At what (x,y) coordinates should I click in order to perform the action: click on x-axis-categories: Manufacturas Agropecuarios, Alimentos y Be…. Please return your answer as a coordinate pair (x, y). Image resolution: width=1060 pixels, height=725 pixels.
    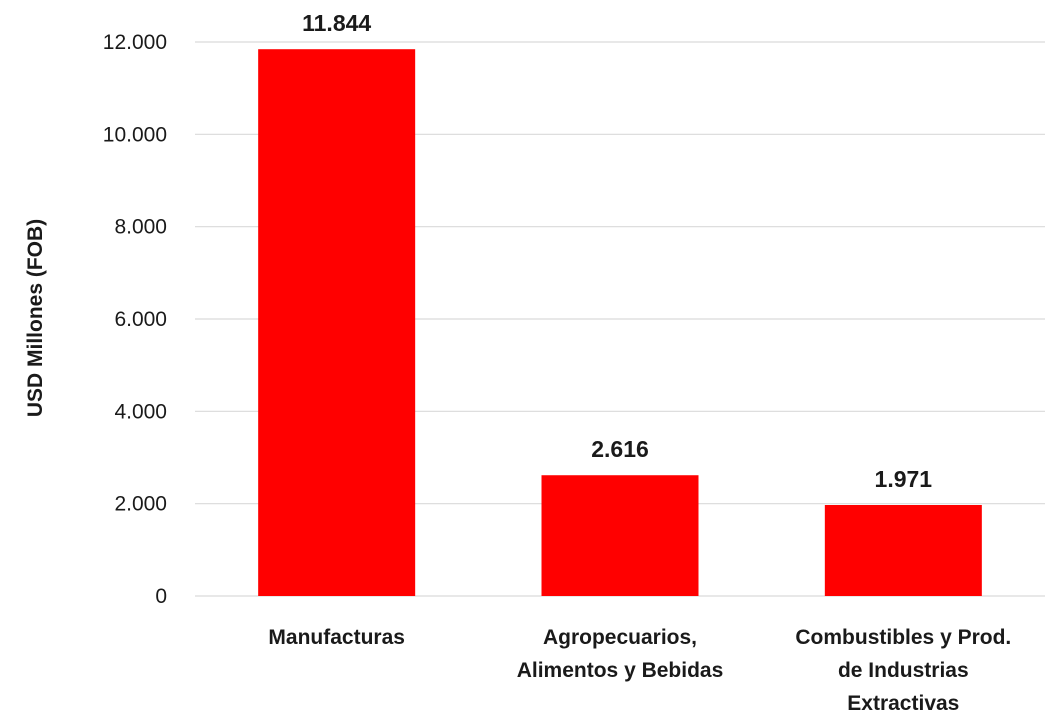
    Looking at the image, I should click on (639, 670).